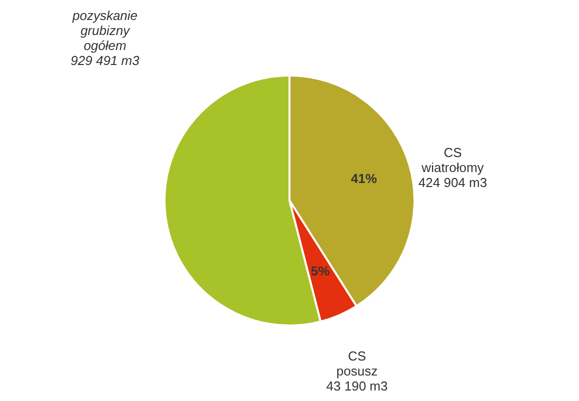 The image size is (579, 401). I want to click on text: pozyskanie grubizny ogółem 929 491 m3, so click(105, 38).